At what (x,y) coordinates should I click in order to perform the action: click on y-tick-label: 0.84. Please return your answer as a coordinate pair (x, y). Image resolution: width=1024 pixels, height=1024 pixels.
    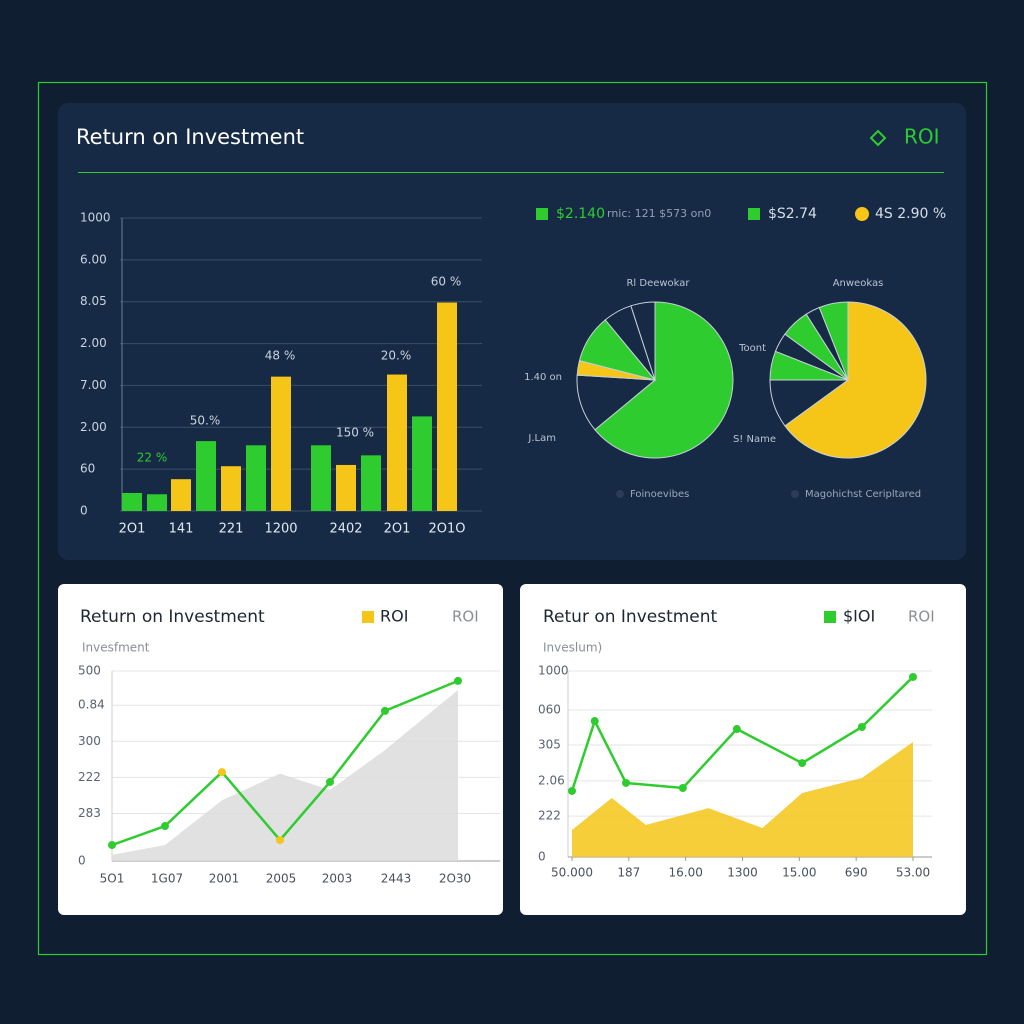
    Looking at the image, I should click on (91, 705).